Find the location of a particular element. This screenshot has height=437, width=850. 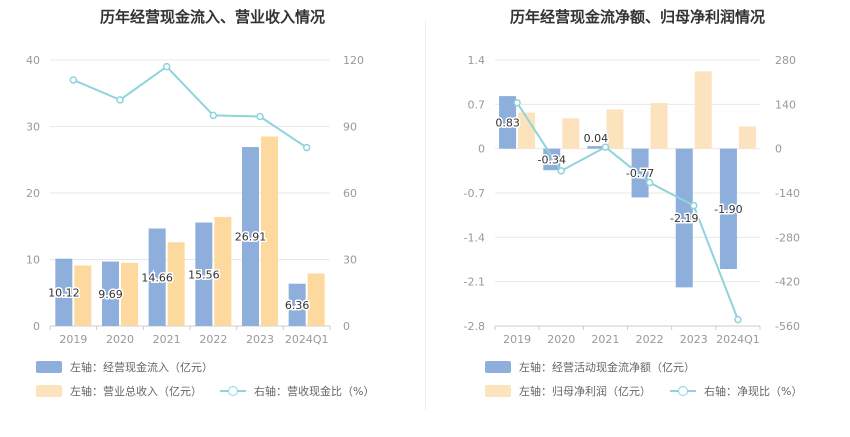

left-axis-tick-label: 10 is located at coordinates (33, 260).